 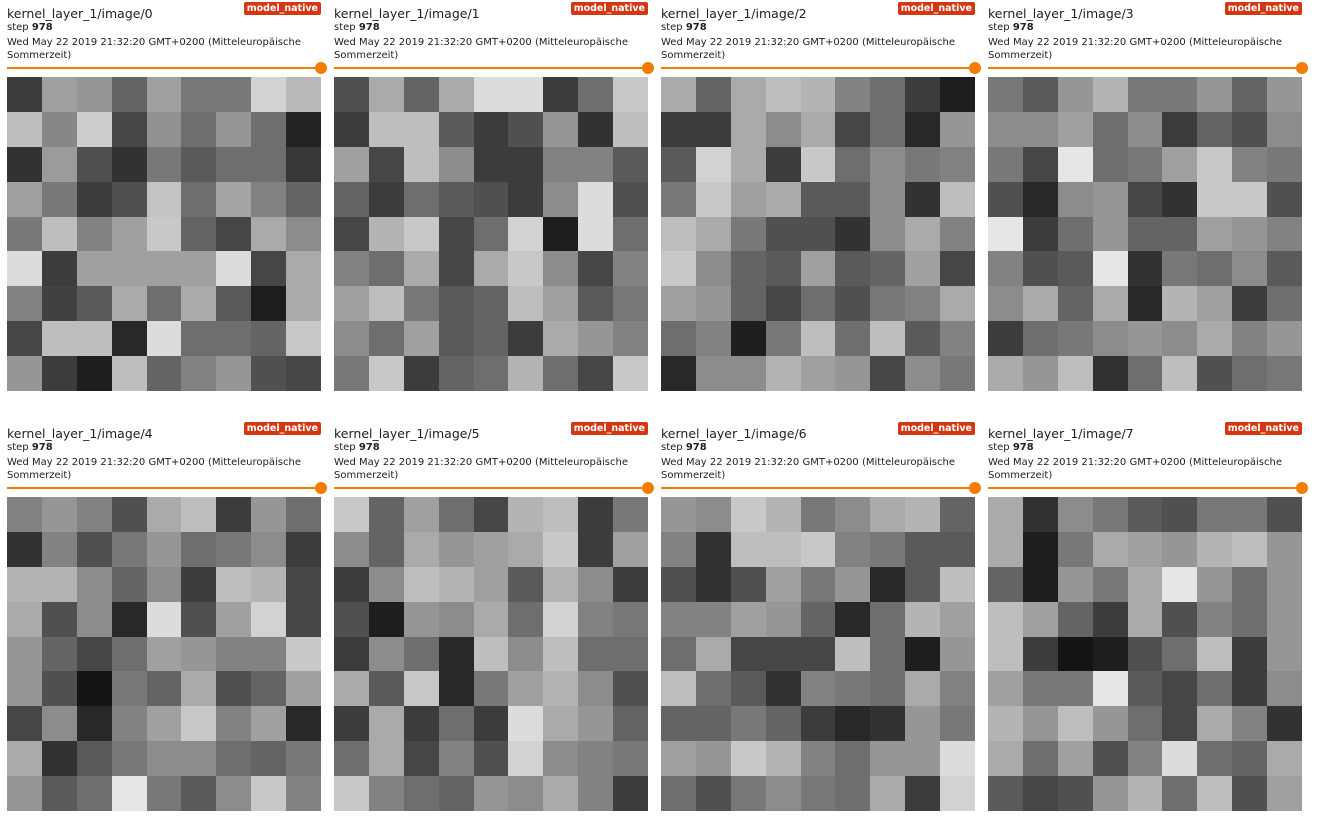 What do you see at coordinates (672, 27) in the screenshot?
I see `step-label: step` at bounding box center [672, 27].